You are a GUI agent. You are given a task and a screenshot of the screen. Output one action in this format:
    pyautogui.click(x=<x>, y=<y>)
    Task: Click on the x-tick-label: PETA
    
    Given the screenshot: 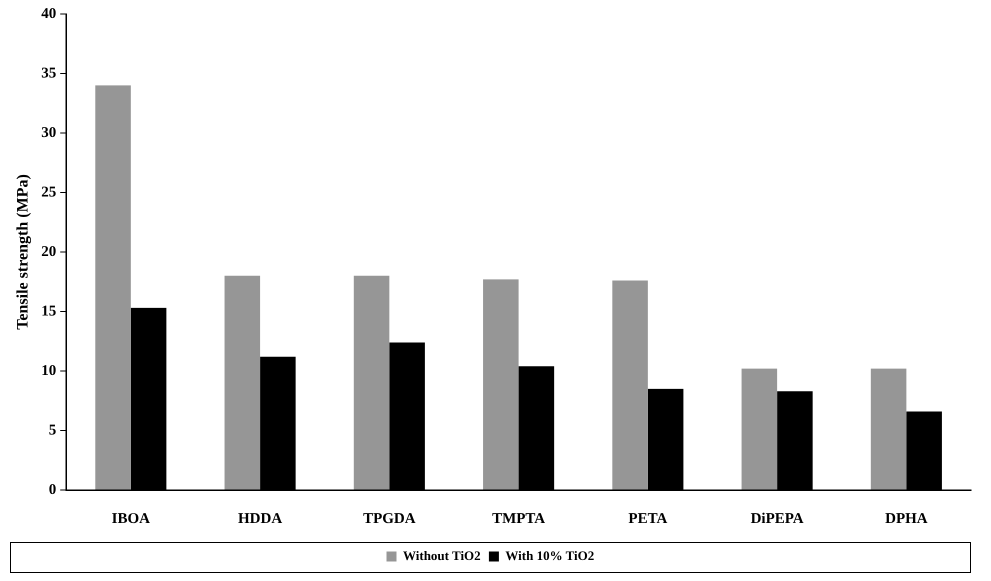 What is the action you would take?
    pyautogui.click(x=648, y=518)
    